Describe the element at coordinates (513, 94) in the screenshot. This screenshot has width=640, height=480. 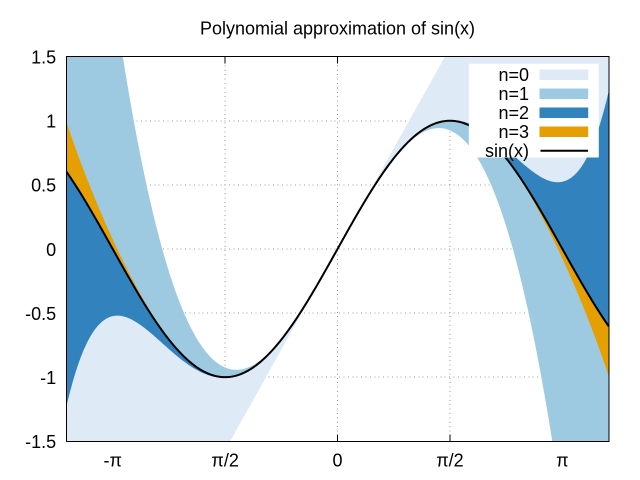
I see `svg-text: n=1` at that location.